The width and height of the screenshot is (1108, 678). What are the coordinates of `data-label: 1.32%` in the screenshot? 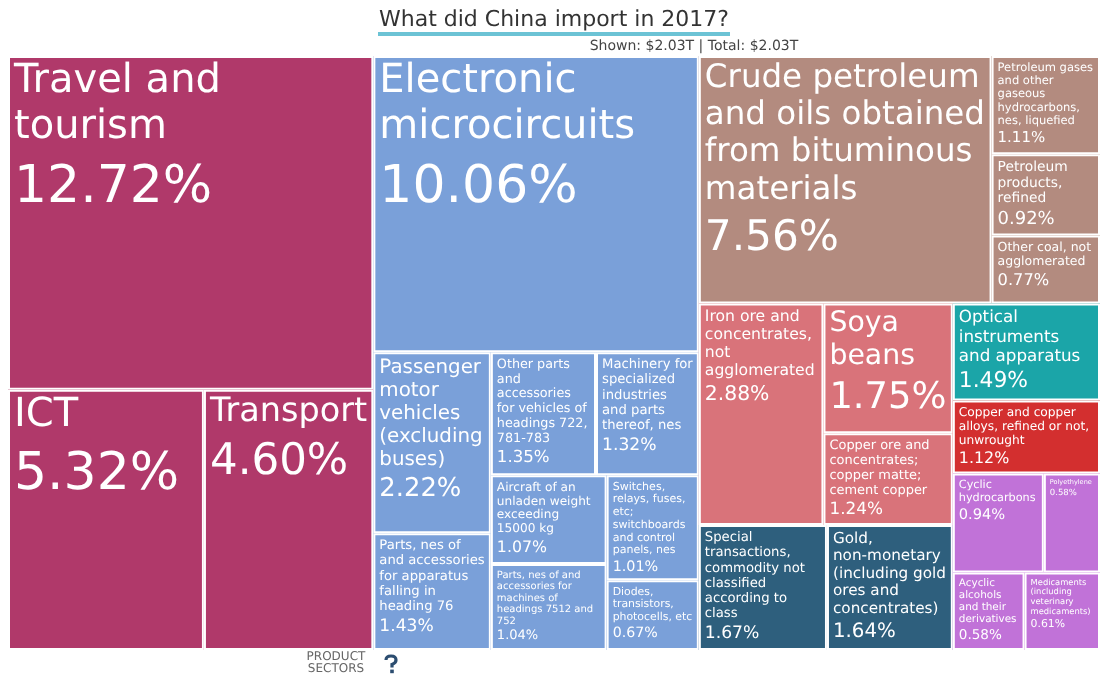 It's located at (629, 445).